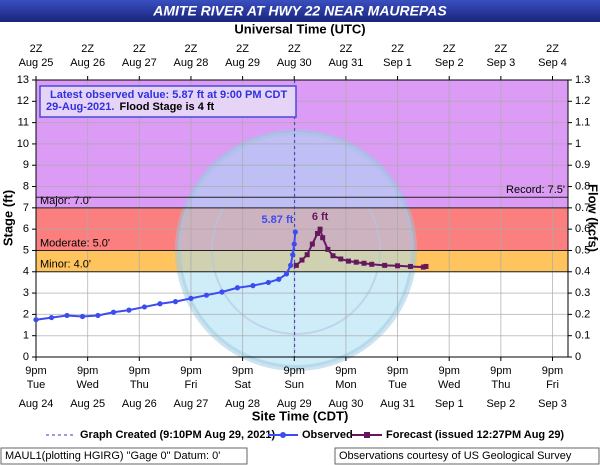 The height and width of the screenshot is (465, 600). What do you see at coordinates (345, 404) in the screenshot?
I see `x-tick-date: Aug 30` at bounding box center [345, 404].